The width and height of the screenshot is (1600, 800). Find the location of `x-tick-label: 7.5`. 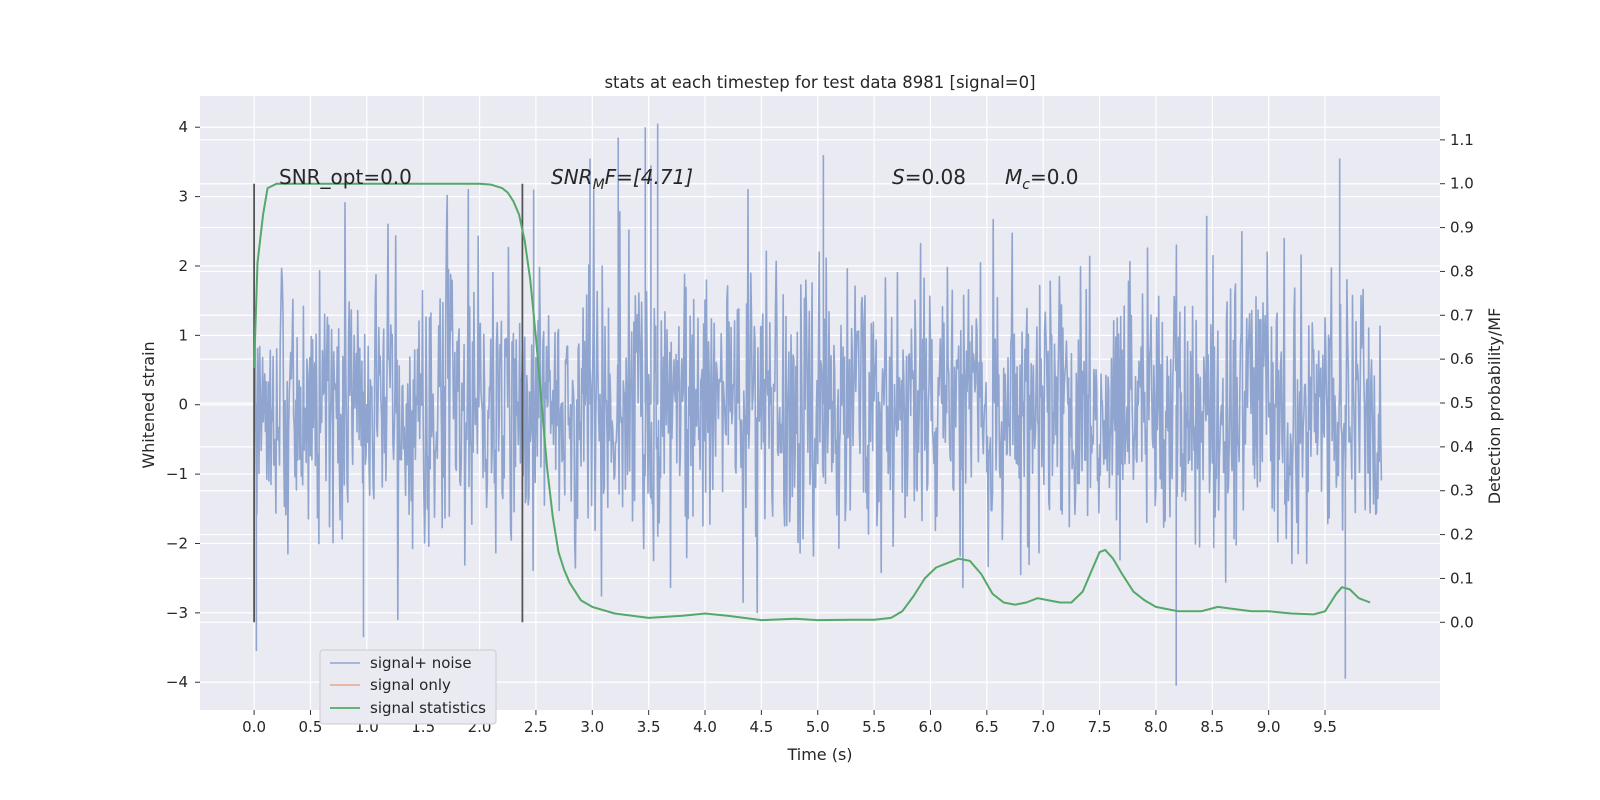

x-tick-label: 7.5 is located at coordinates (1100, 727).